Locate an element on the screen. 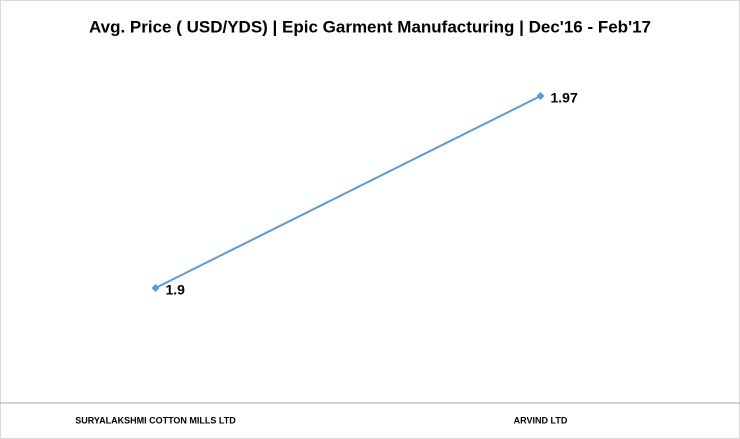 The image size is (740, 439). data-label: 1.97 is located at coordinates (564, 98).